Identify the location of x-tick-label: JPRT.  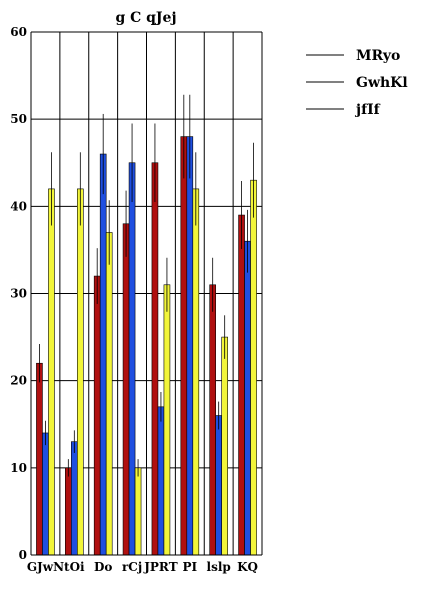
(160, 567).